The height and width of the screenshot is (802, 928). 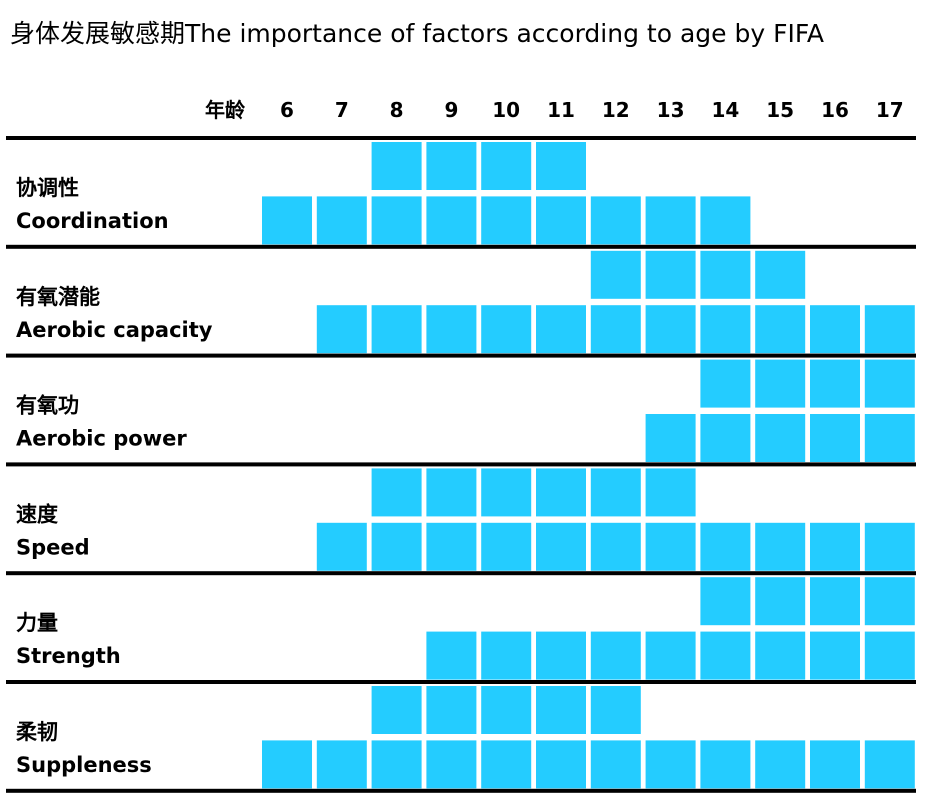 What do you see at coordinates (616, 110) in the screenshot?
I see `age-tick-12: 12` at bounding box center [616, 110].